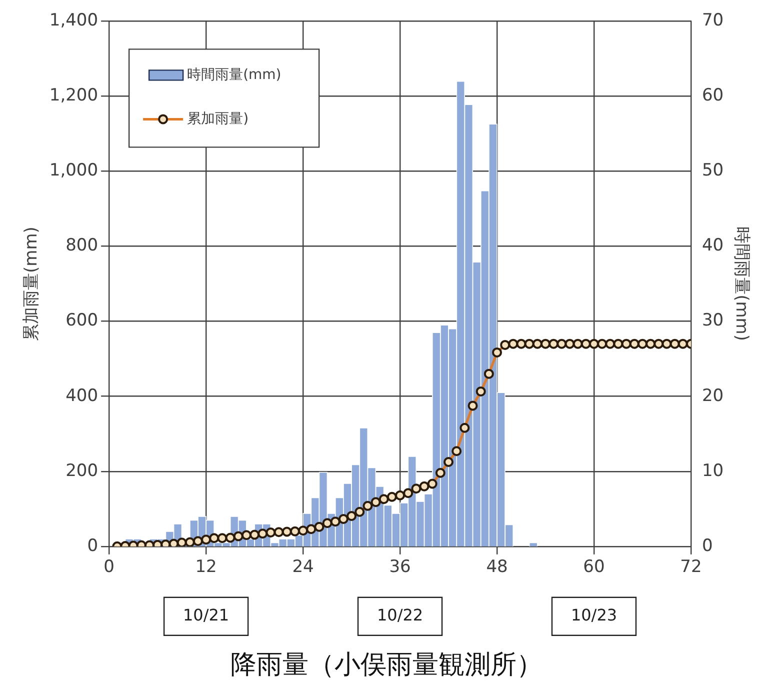  I want to click on y-tick-label: 600, so click(82, 320).